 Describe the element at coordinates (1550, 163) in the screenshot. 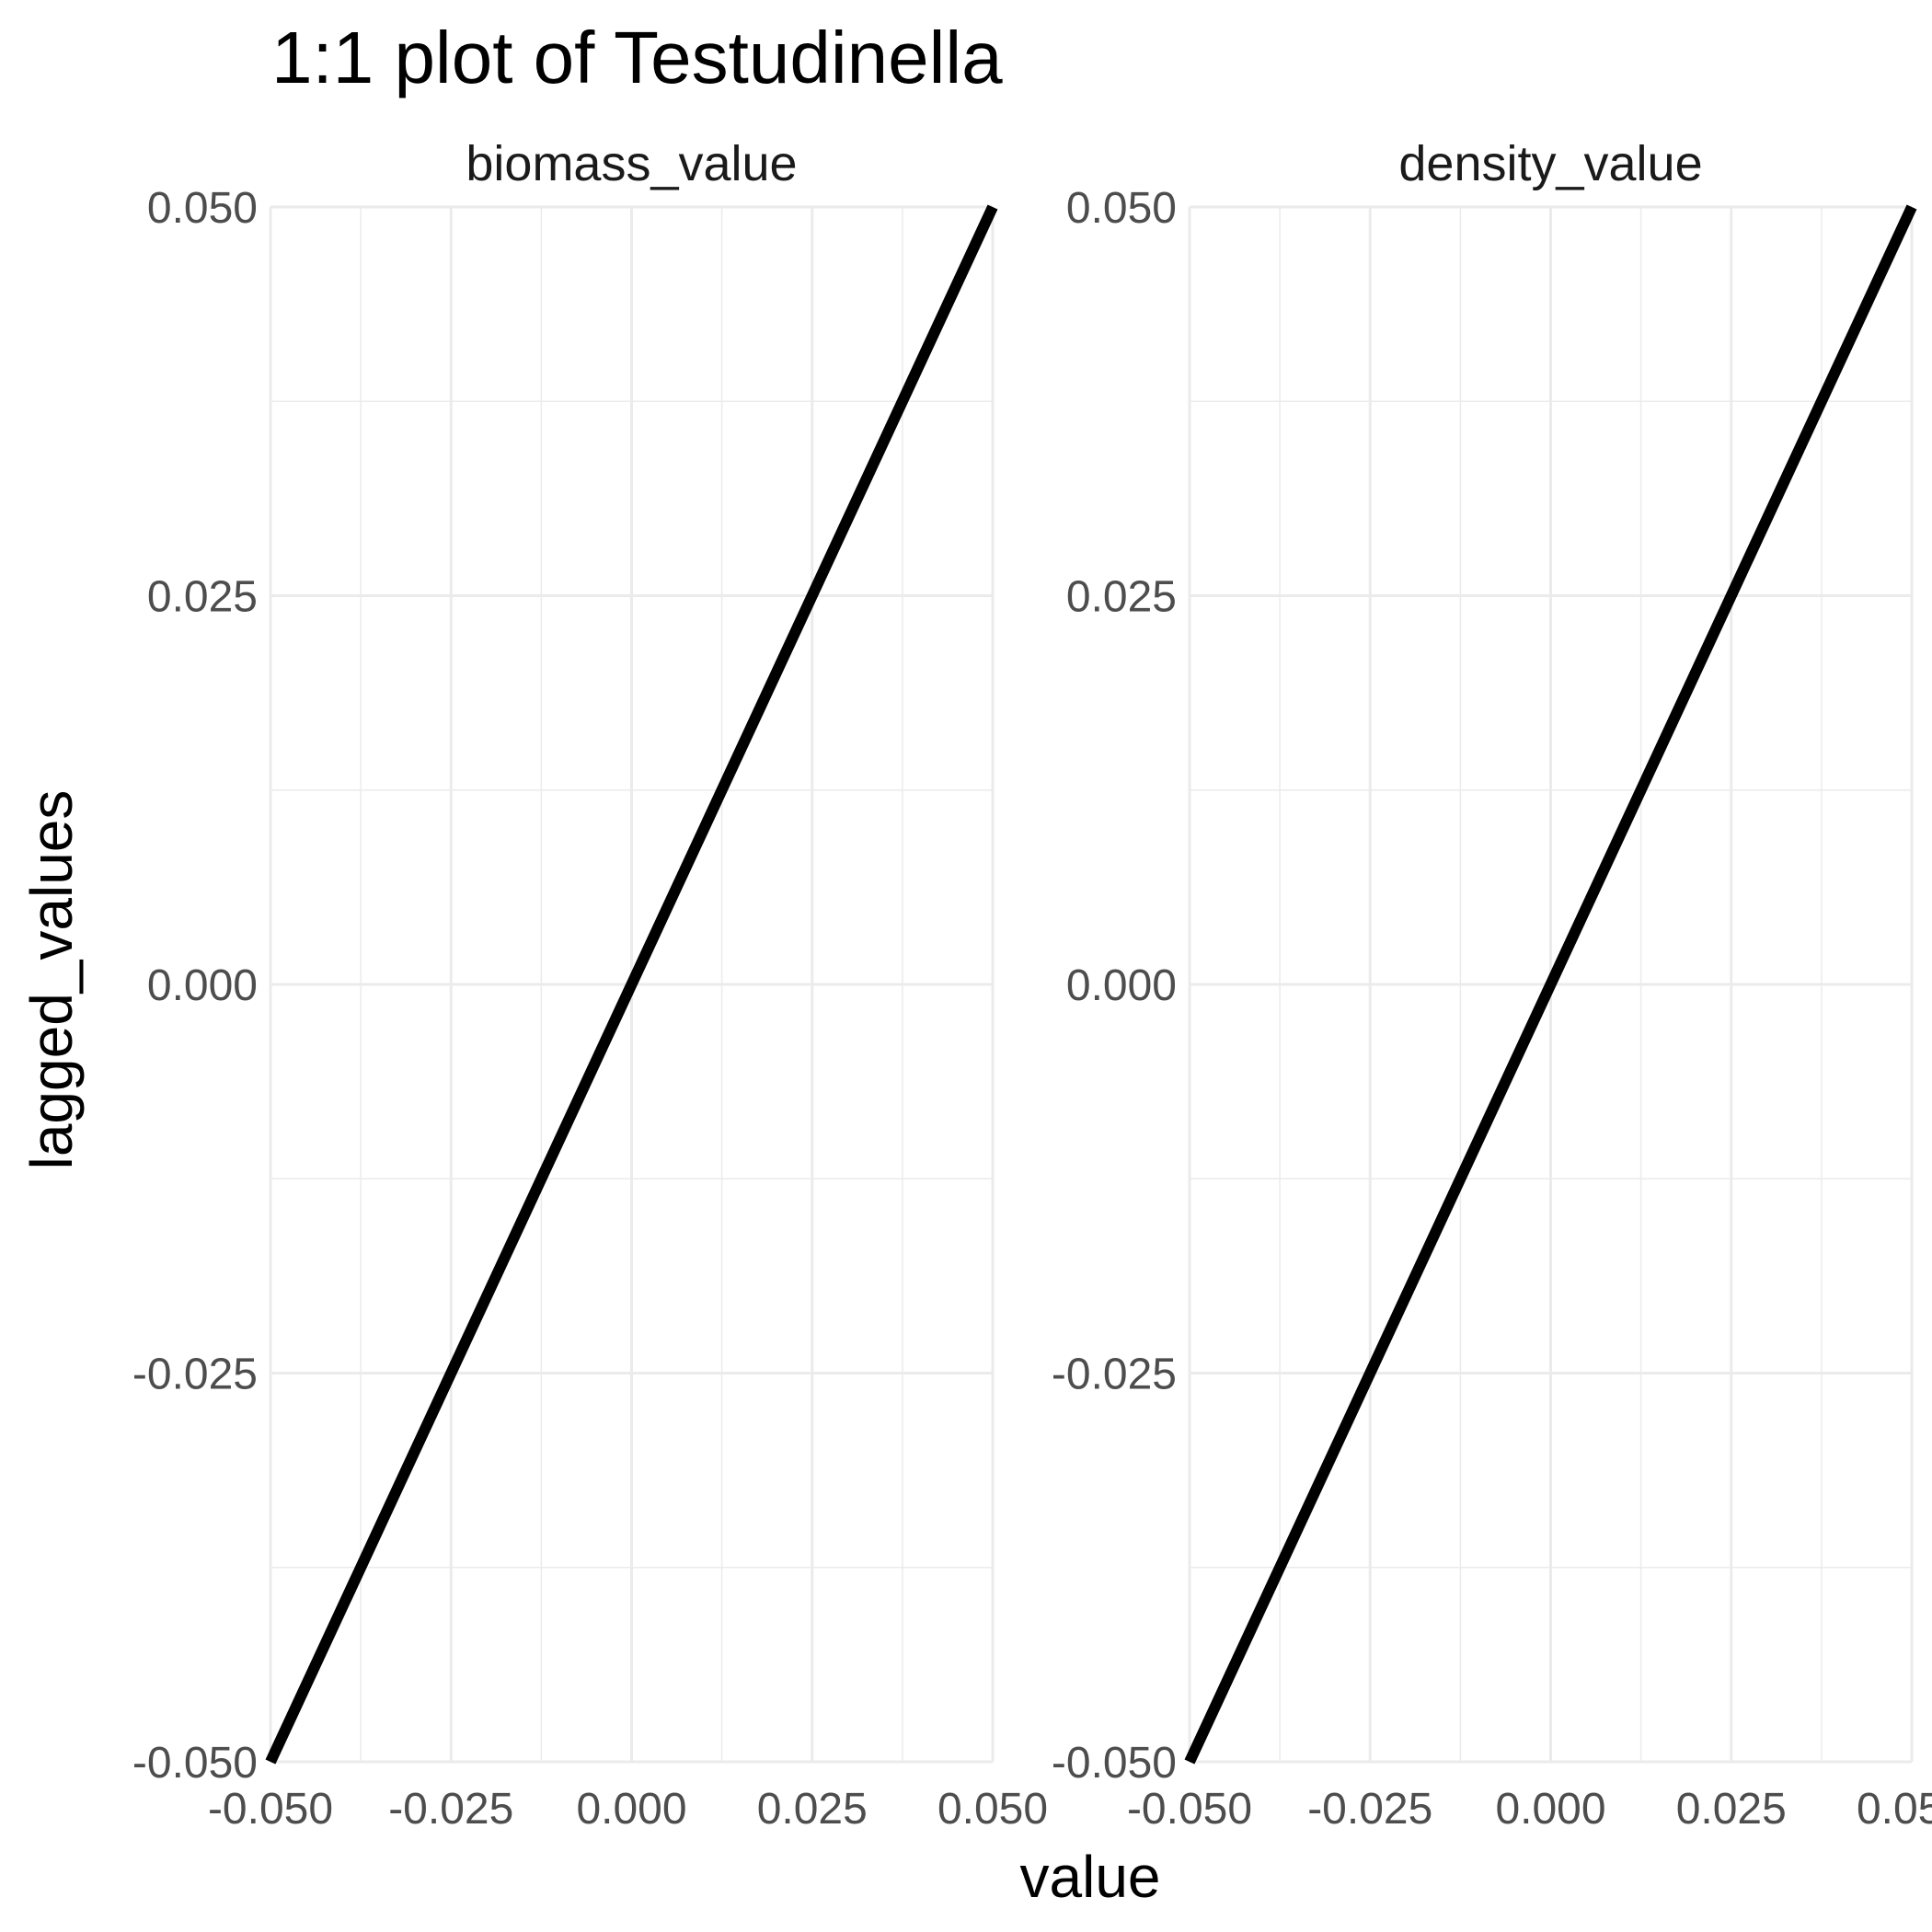

I see `strip-label: density_value` at that location.